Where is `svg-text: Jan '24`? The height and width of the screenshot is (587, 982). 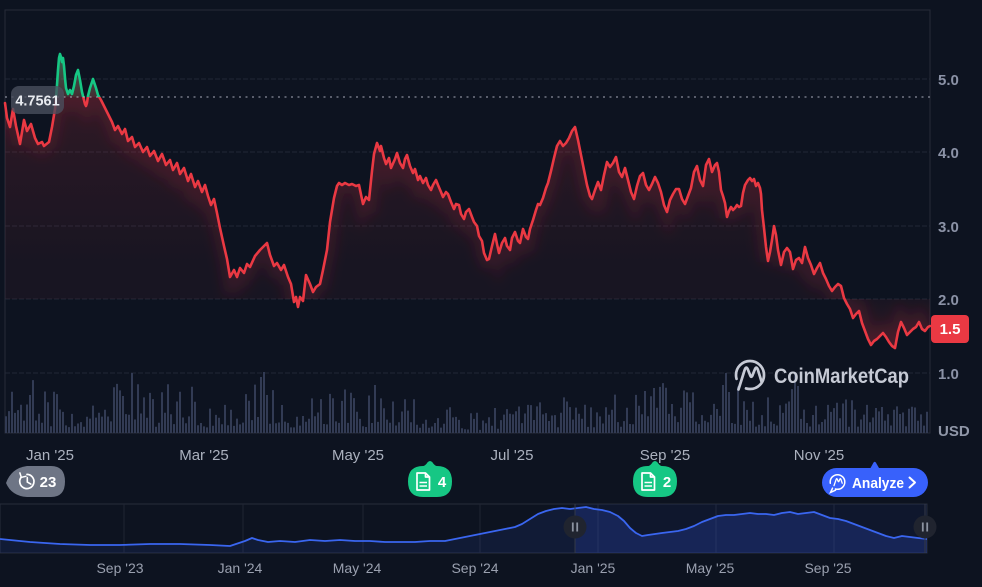
svg-text: Jan '24 is located at coordinates (240, 568).